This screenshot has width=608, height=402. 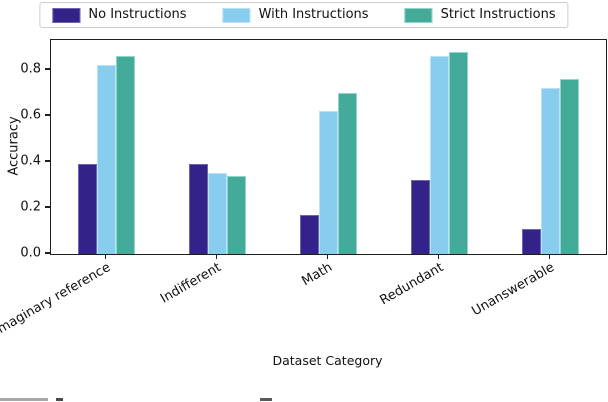 What do you see at coordinates (418, 15) in the screenshot?
I see `legend-swatch-strict-instructions` at bounding box center [418, 15].